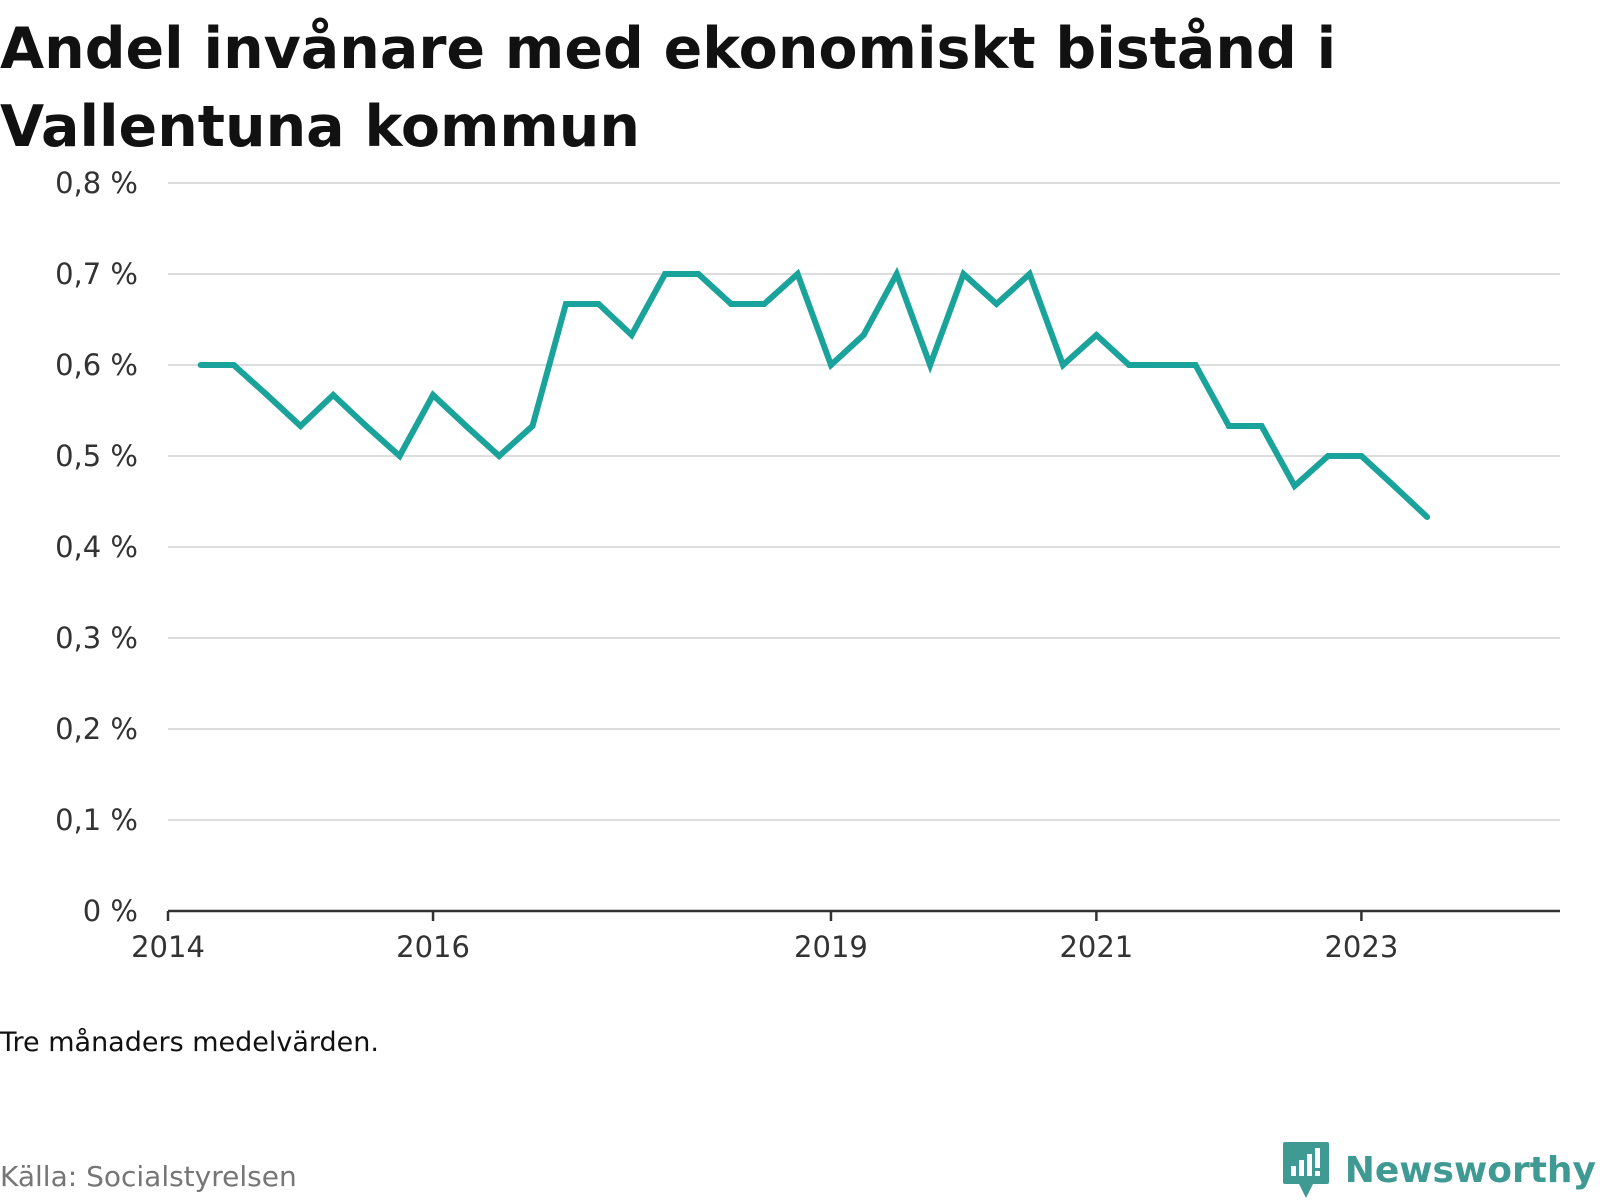 Image resolution: width=1600 pixels, height=1200 pixels. I want to click on newsworthy-logo-icon, so click(1305, 1170).